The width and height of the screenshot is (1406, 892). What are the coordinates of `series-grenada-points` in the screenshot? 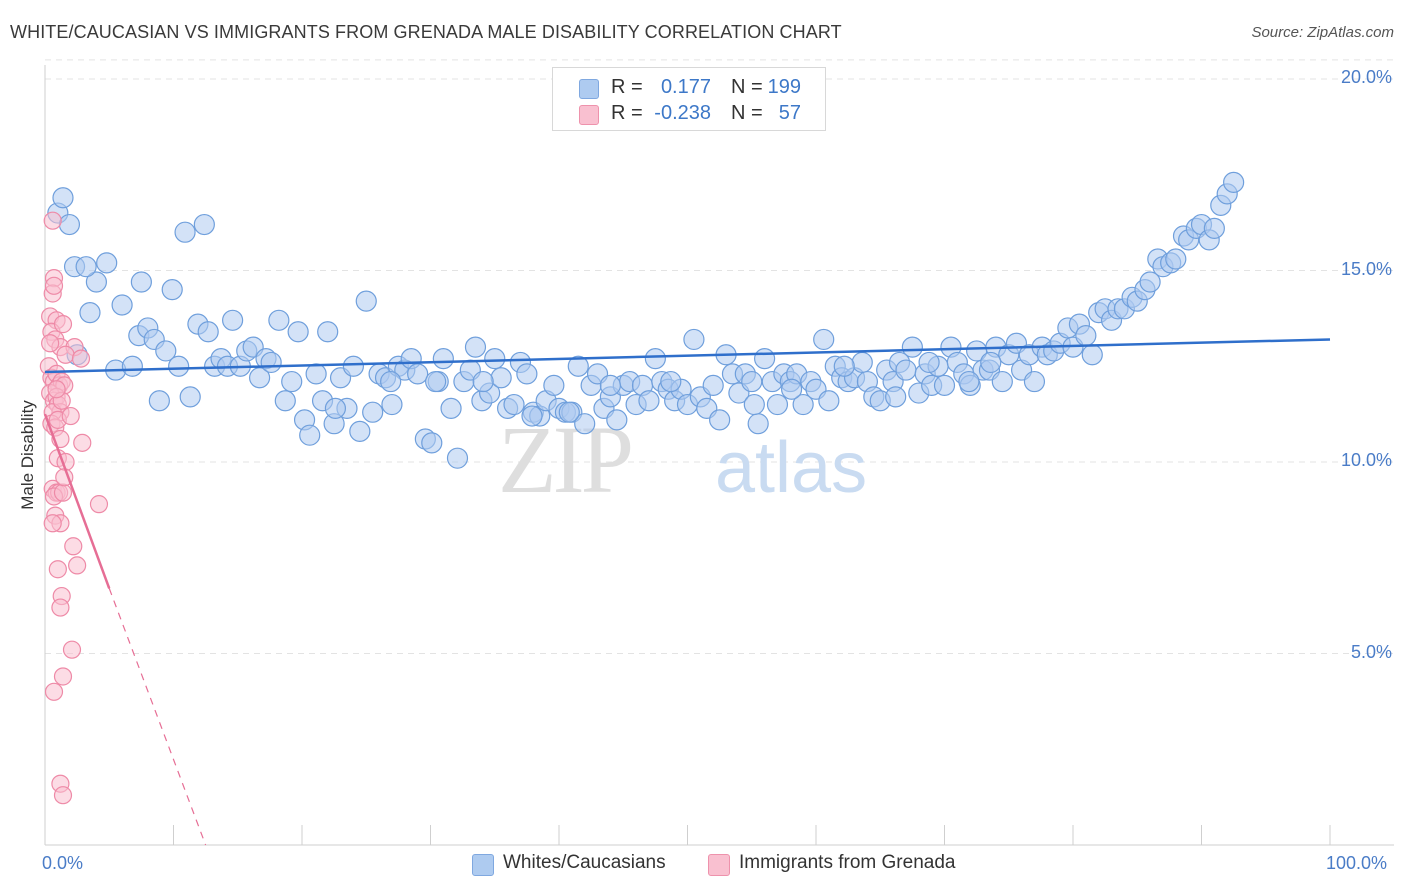 It's located at (74, 508).